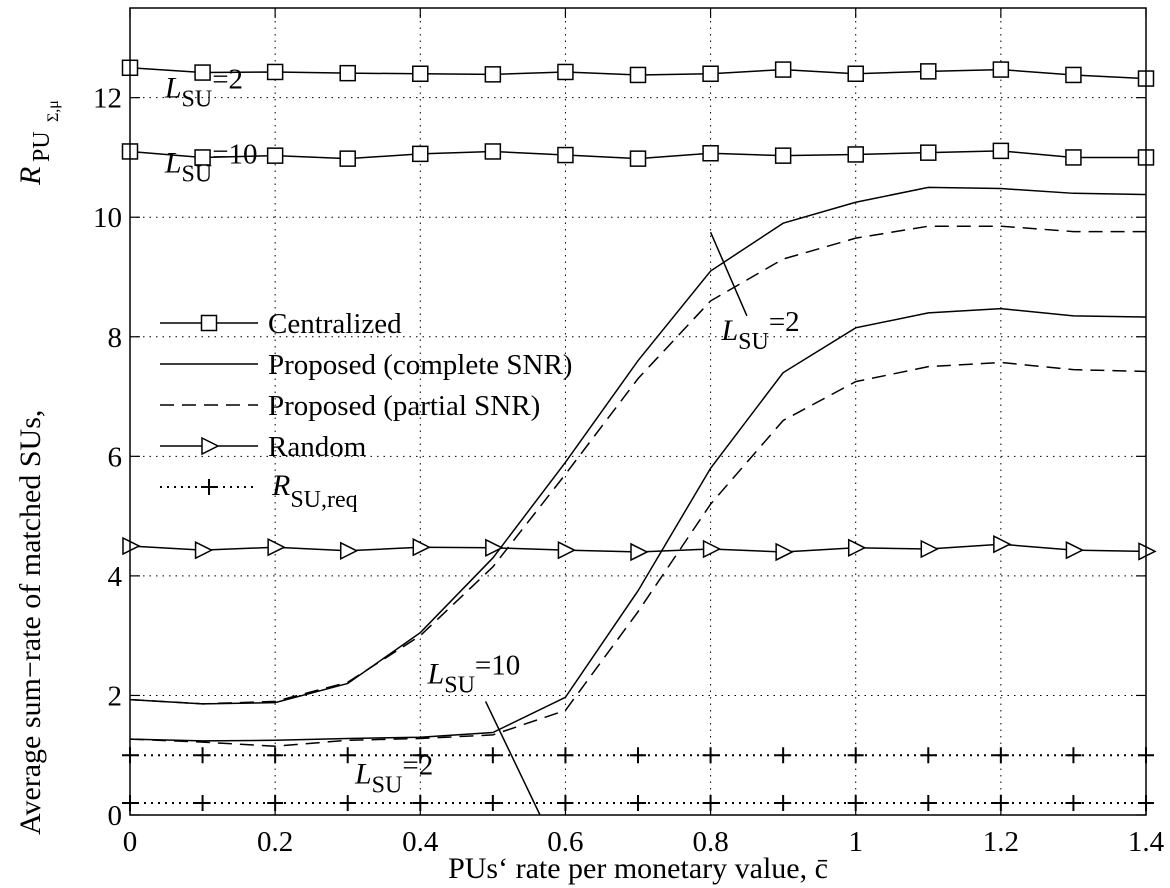 The width and height of the screenshot is (1170, 888). What do you see at coordinates (107, 99) in the screenshot?
I see `y-tick-label: 12` at bounding box center [107, 99].